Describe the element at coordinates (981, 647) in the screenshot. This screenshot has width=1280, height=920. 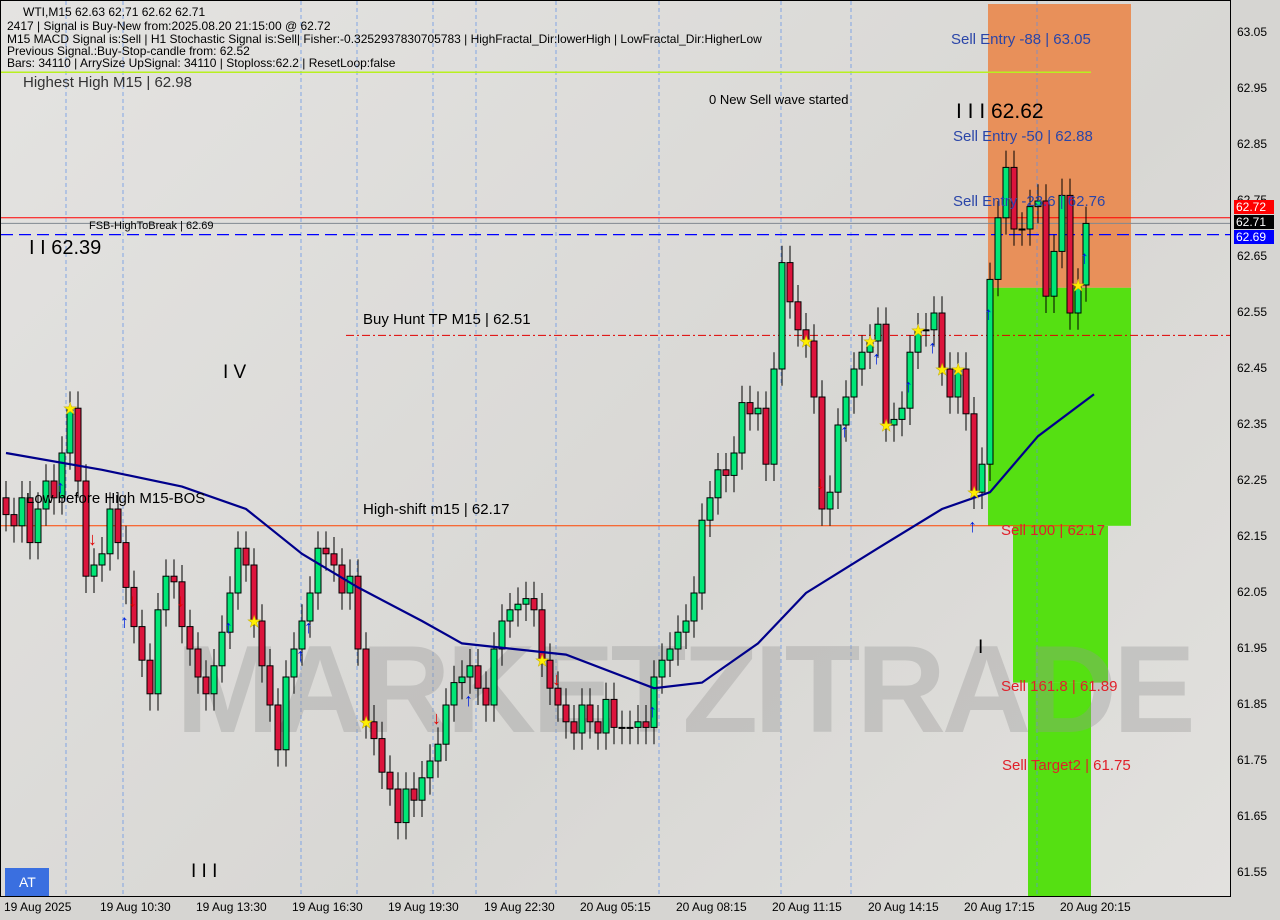
I see `wave1-label: I` at that location.